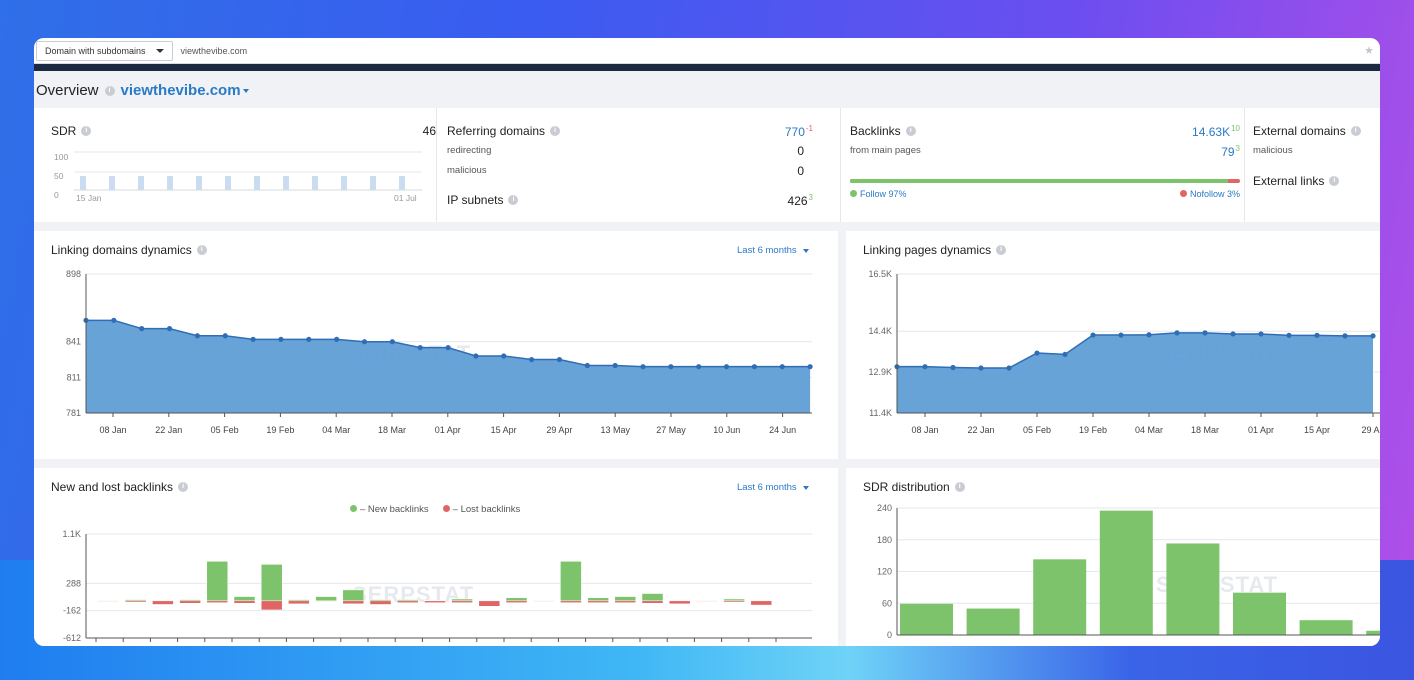 This screenshot has height=680, width=1414. Describe the element at coordinates (73, 583) in the screenshot. I see `y-tick-label: 288` at that location.